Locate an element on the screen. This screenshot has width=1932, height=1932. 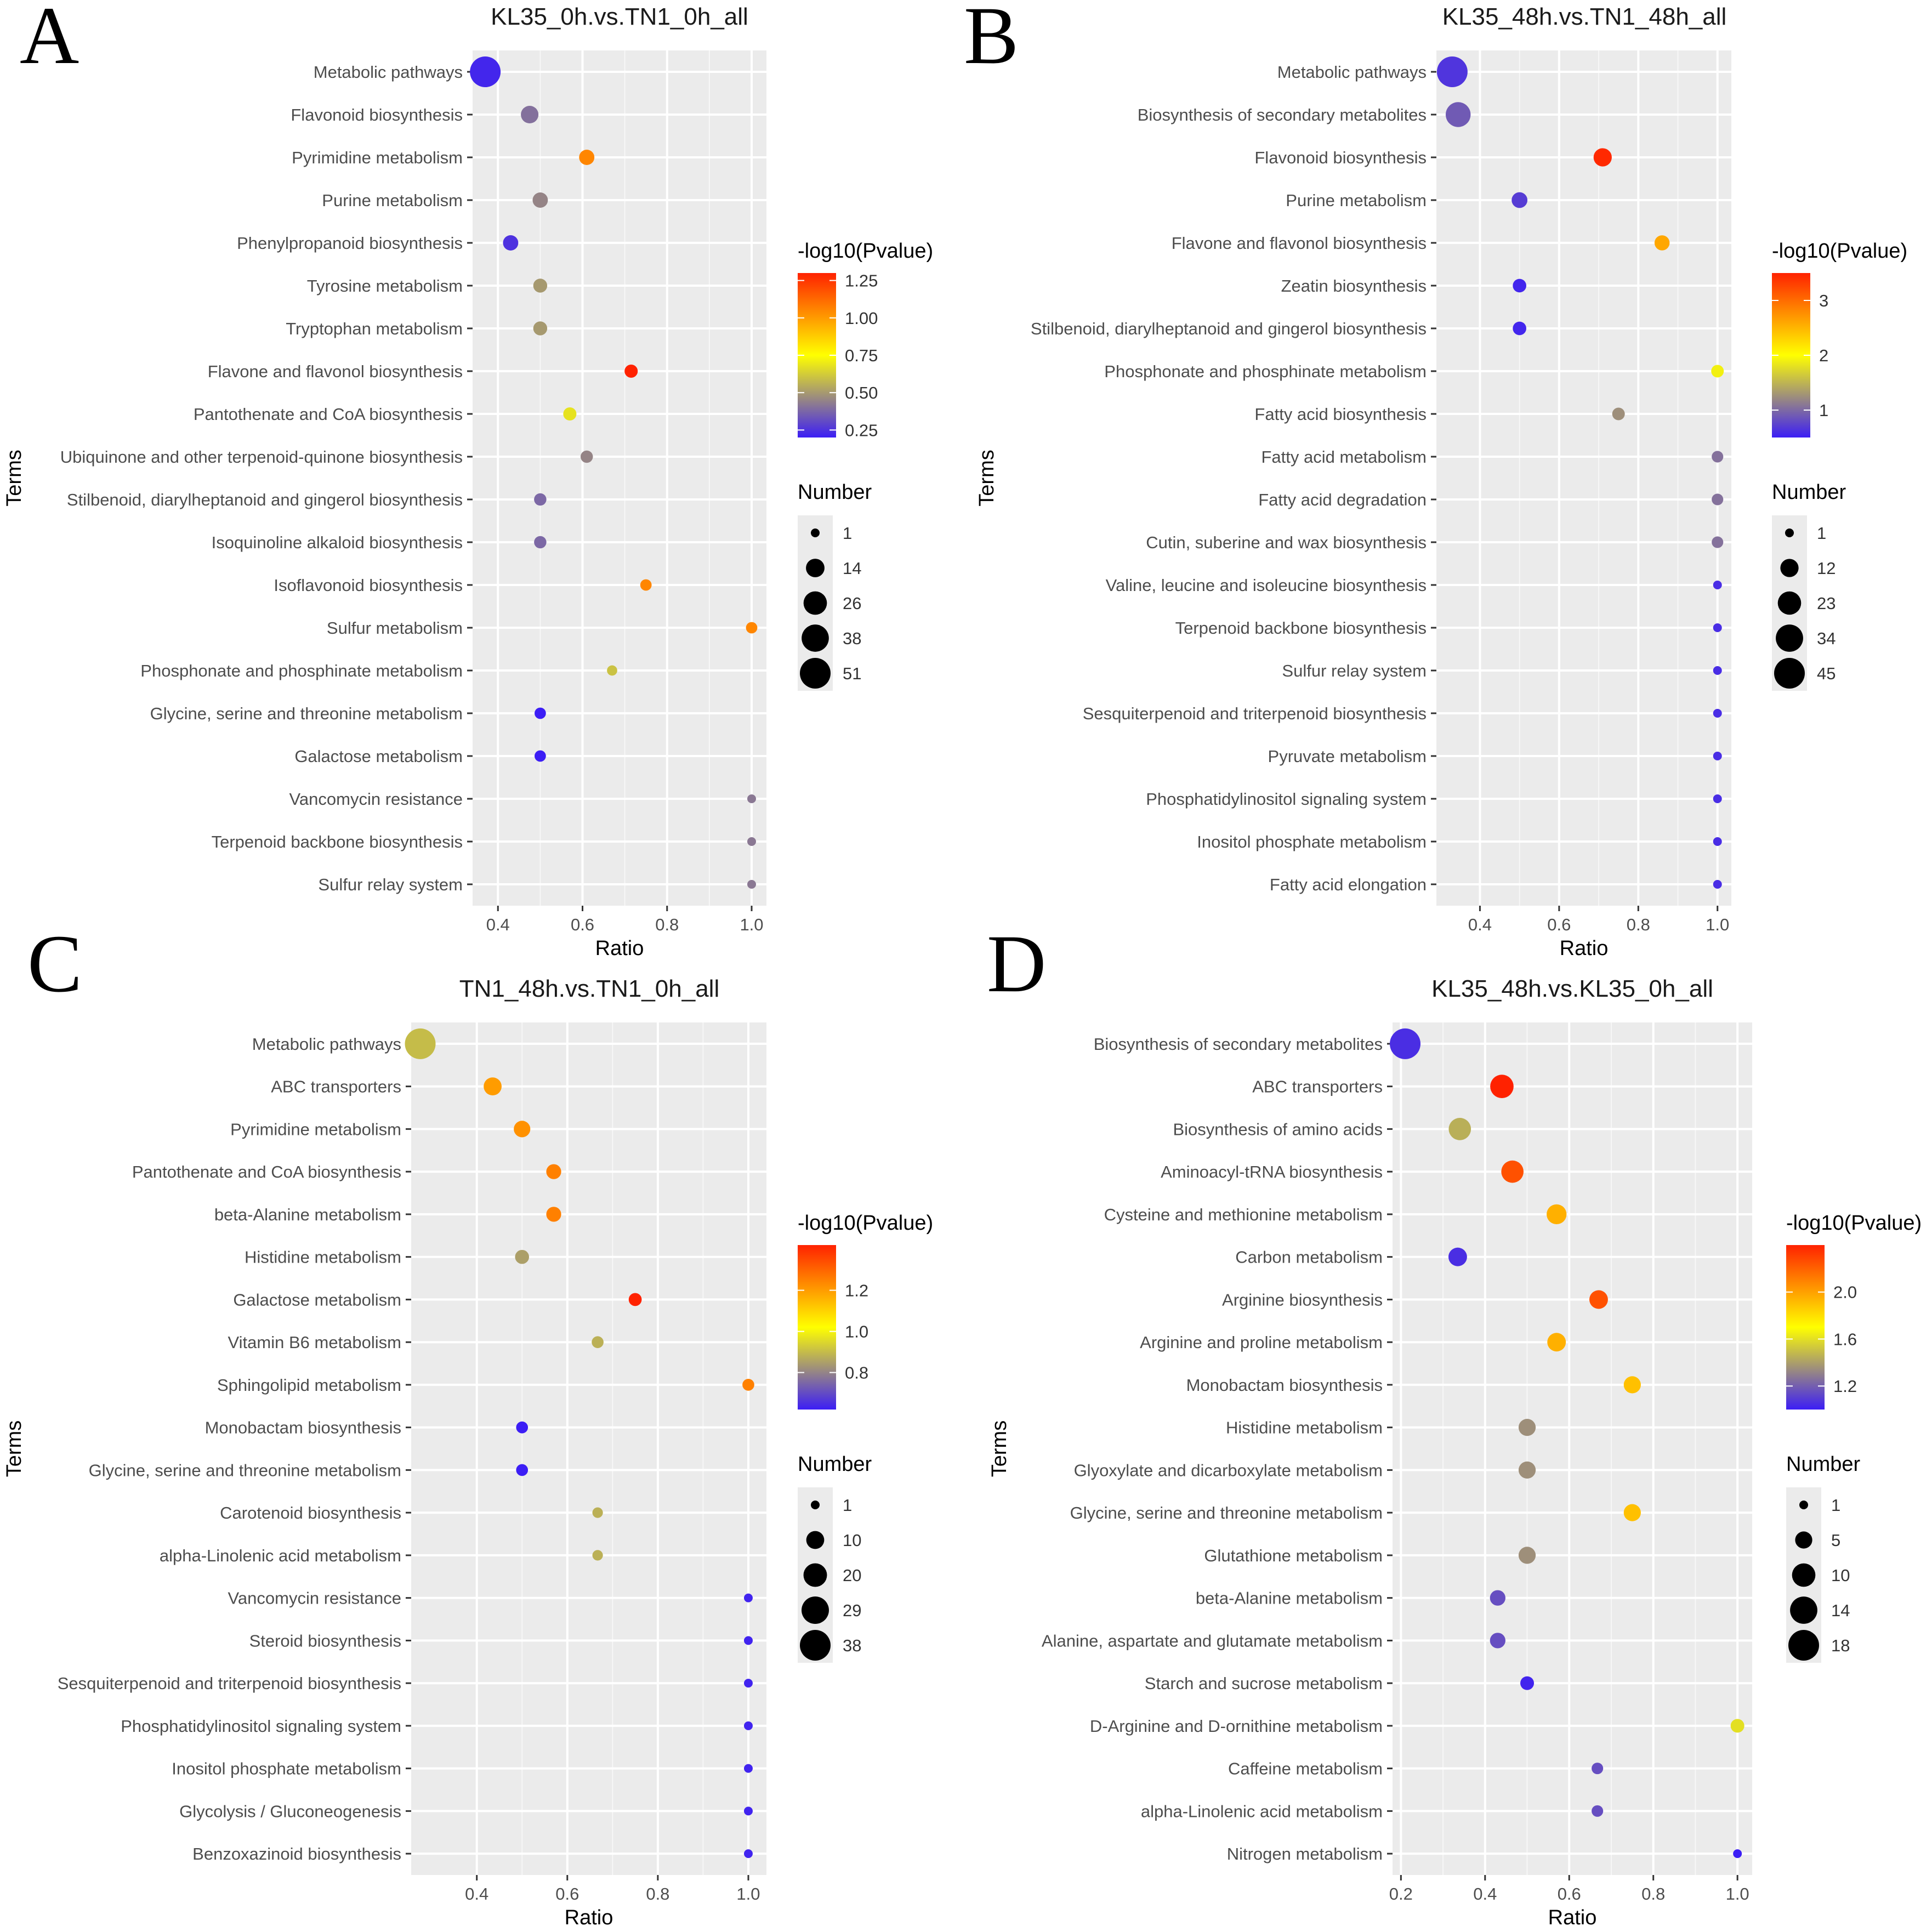
size-key-label: 23 is located at coordinates (1826, 603).